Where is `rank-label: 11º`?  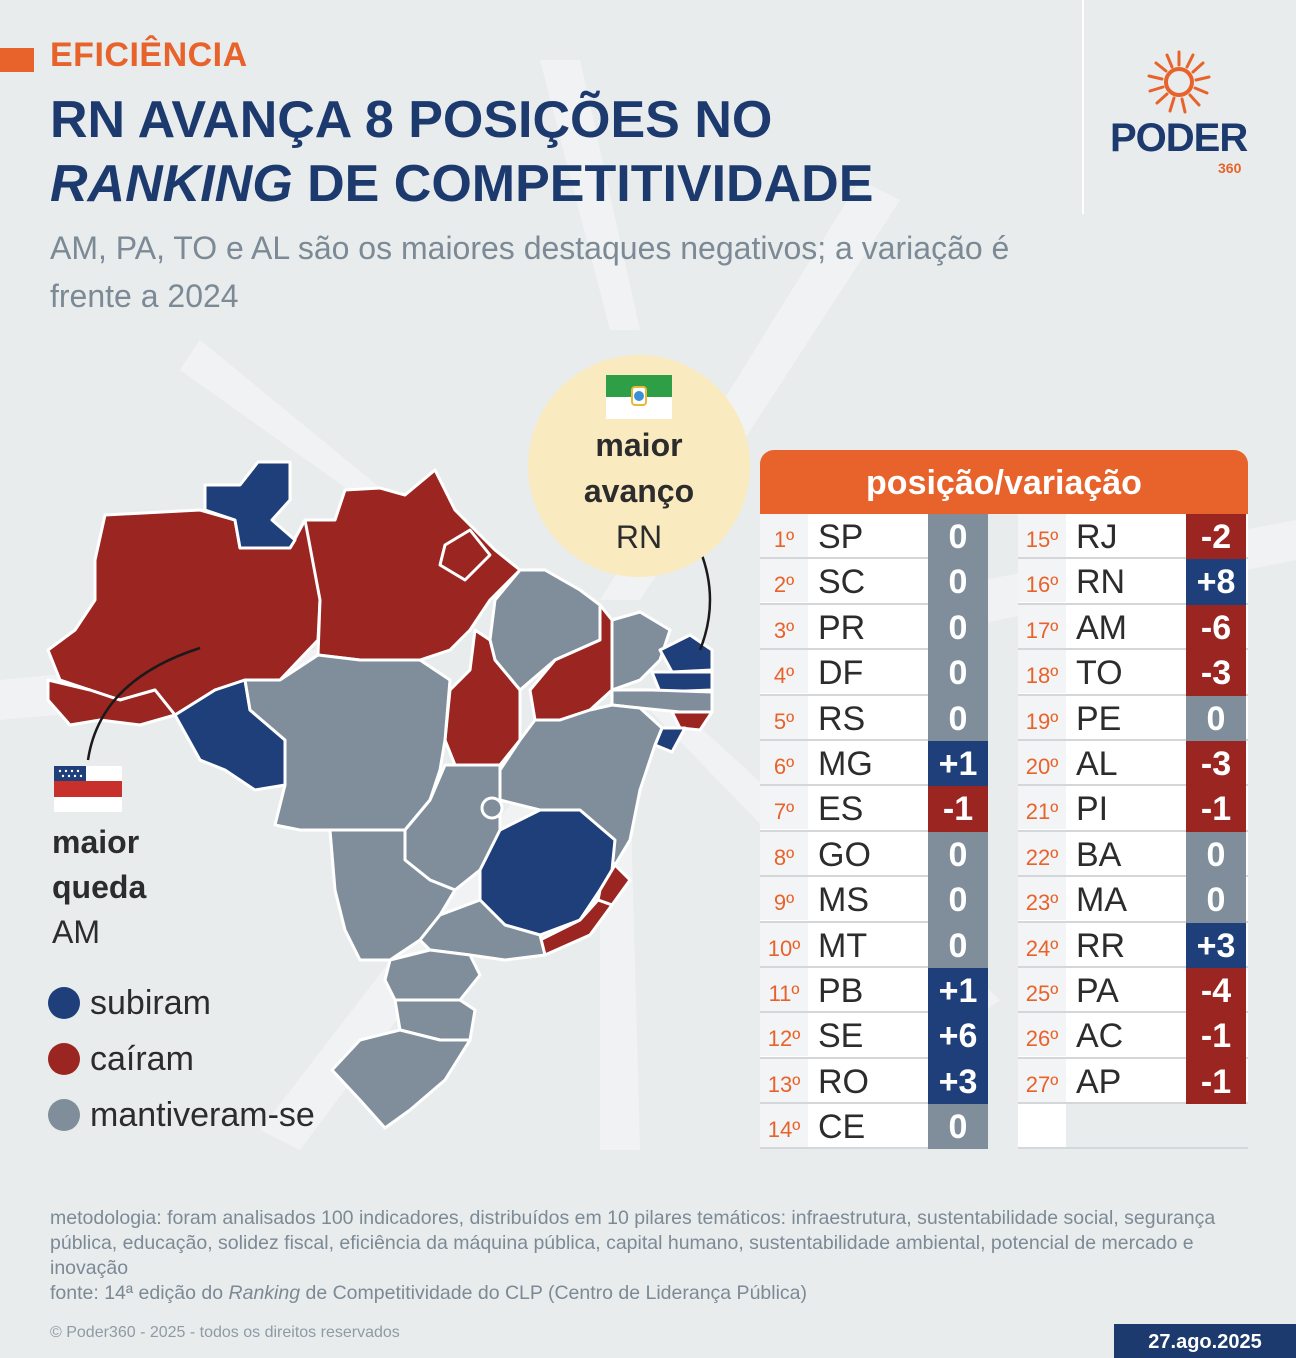
rank-label: 11º is located at coordinates (784, 989).